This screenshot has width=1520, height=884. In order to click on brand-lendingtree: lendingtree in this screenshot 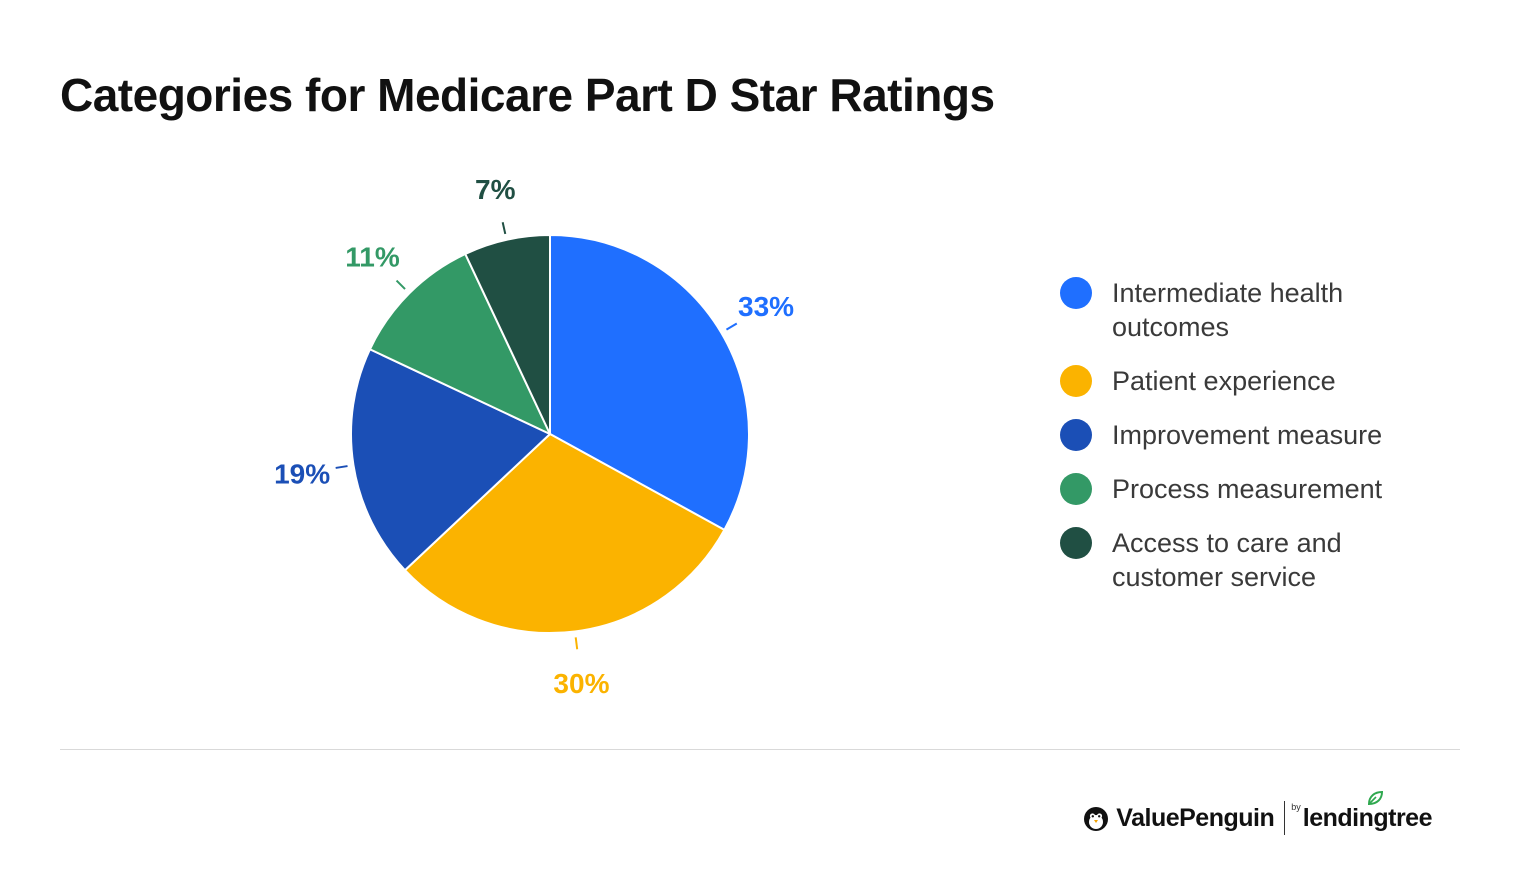, I will do `click(1367, 811)`.